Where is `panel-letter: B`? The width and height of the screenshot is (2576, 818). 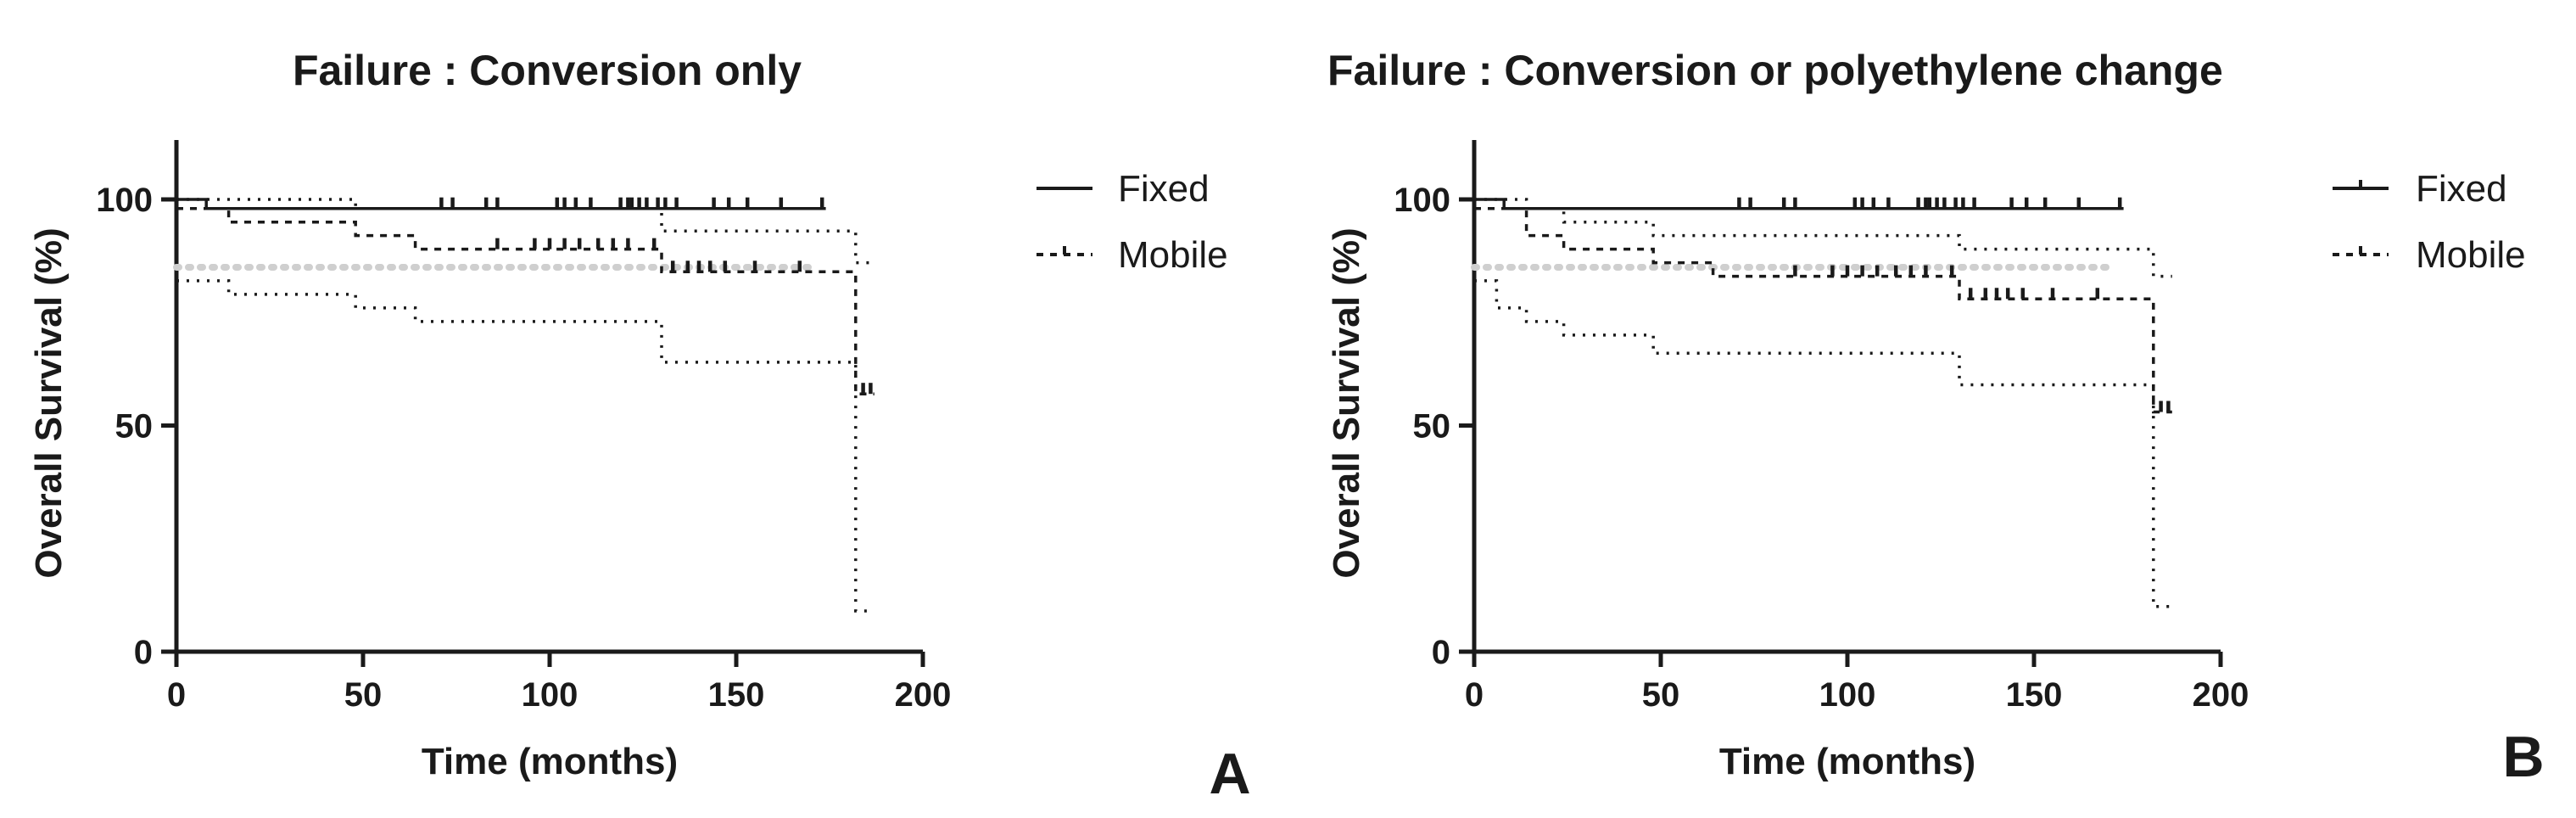
panel-letter: B is located at coordinates (2523, 757).